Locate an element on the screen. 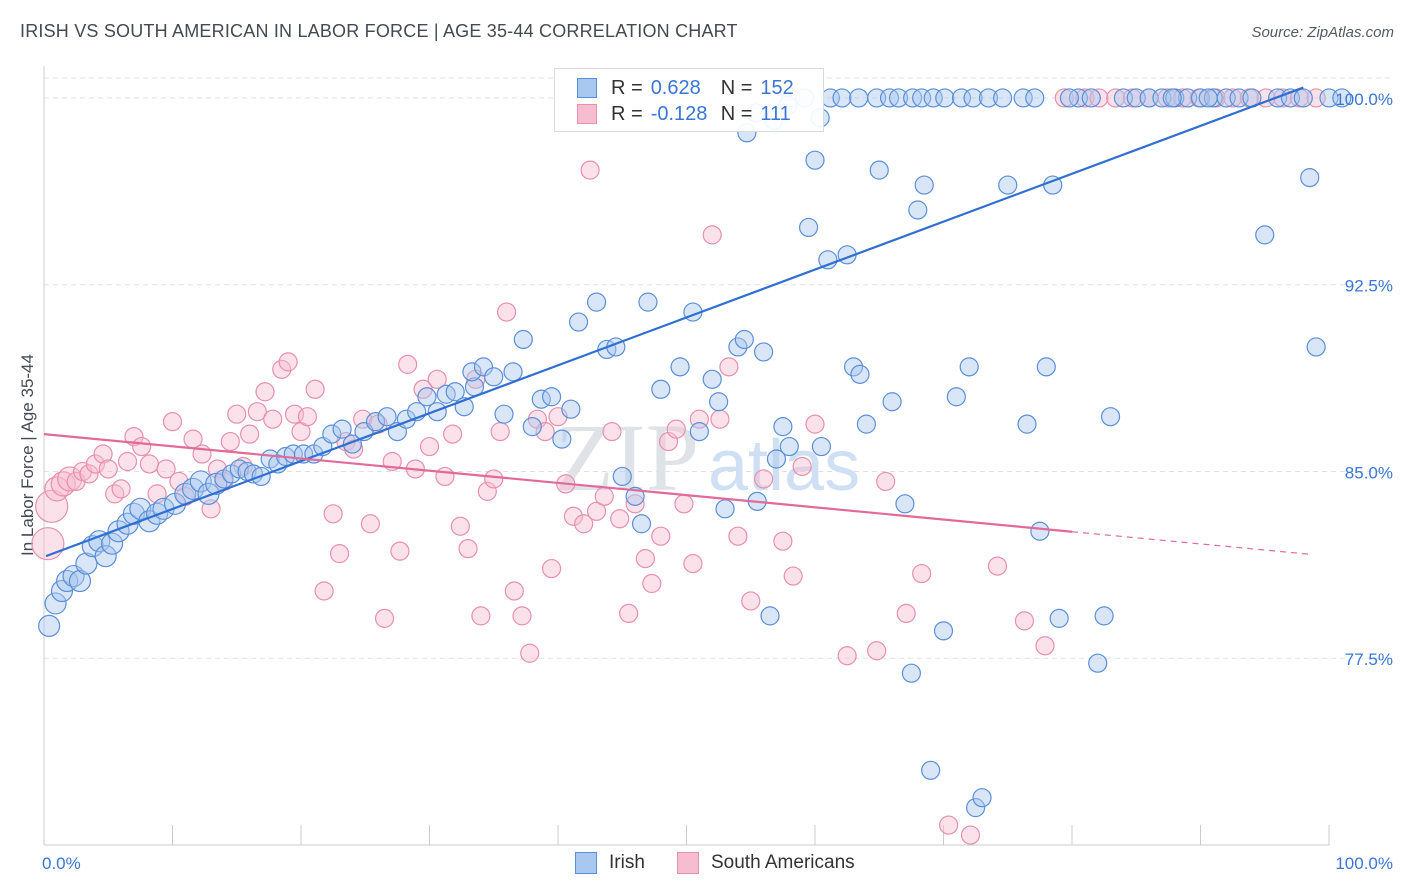  south-trend-line is located at coordinates (558, 483).